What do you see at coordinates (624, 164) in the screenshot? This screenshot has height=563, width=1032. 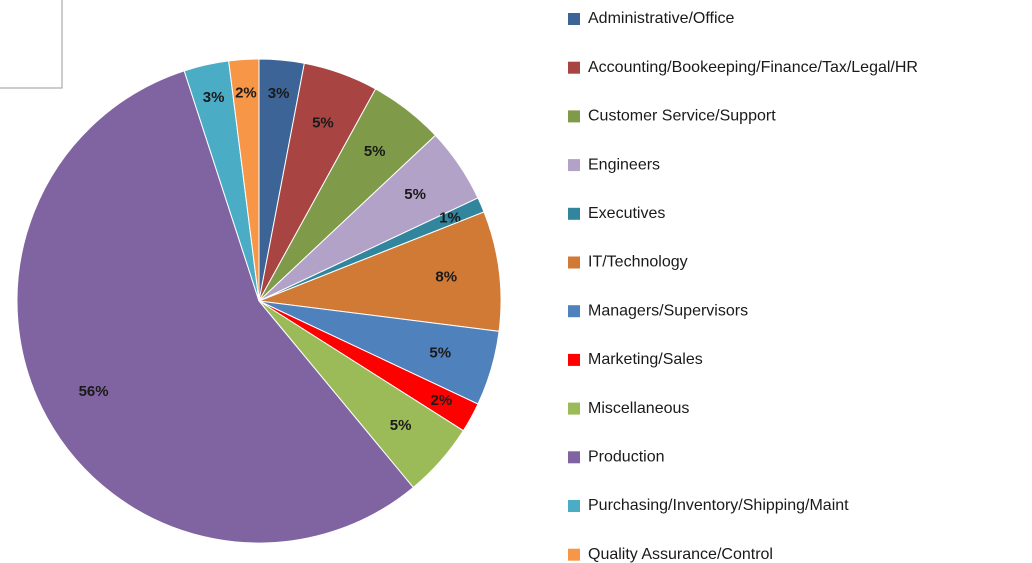 I see `legend-label: Engineers` at bounding box center [624, 164].